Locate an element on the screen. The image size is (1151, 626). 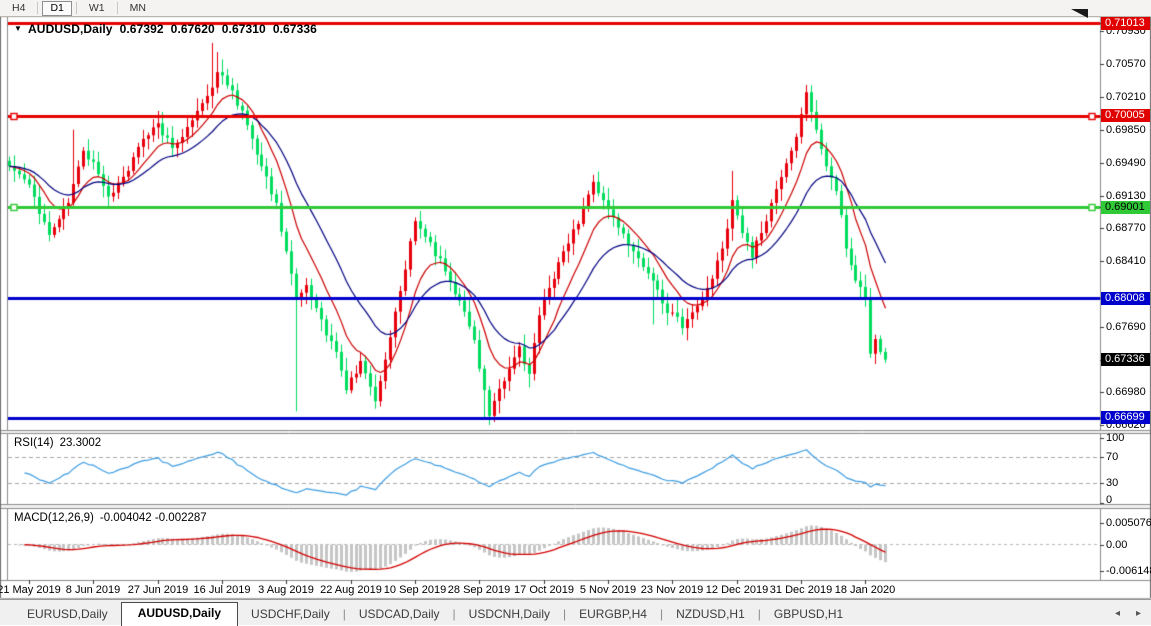
macd-axis-label: 0.00 is located at coordinates (1117, 544).